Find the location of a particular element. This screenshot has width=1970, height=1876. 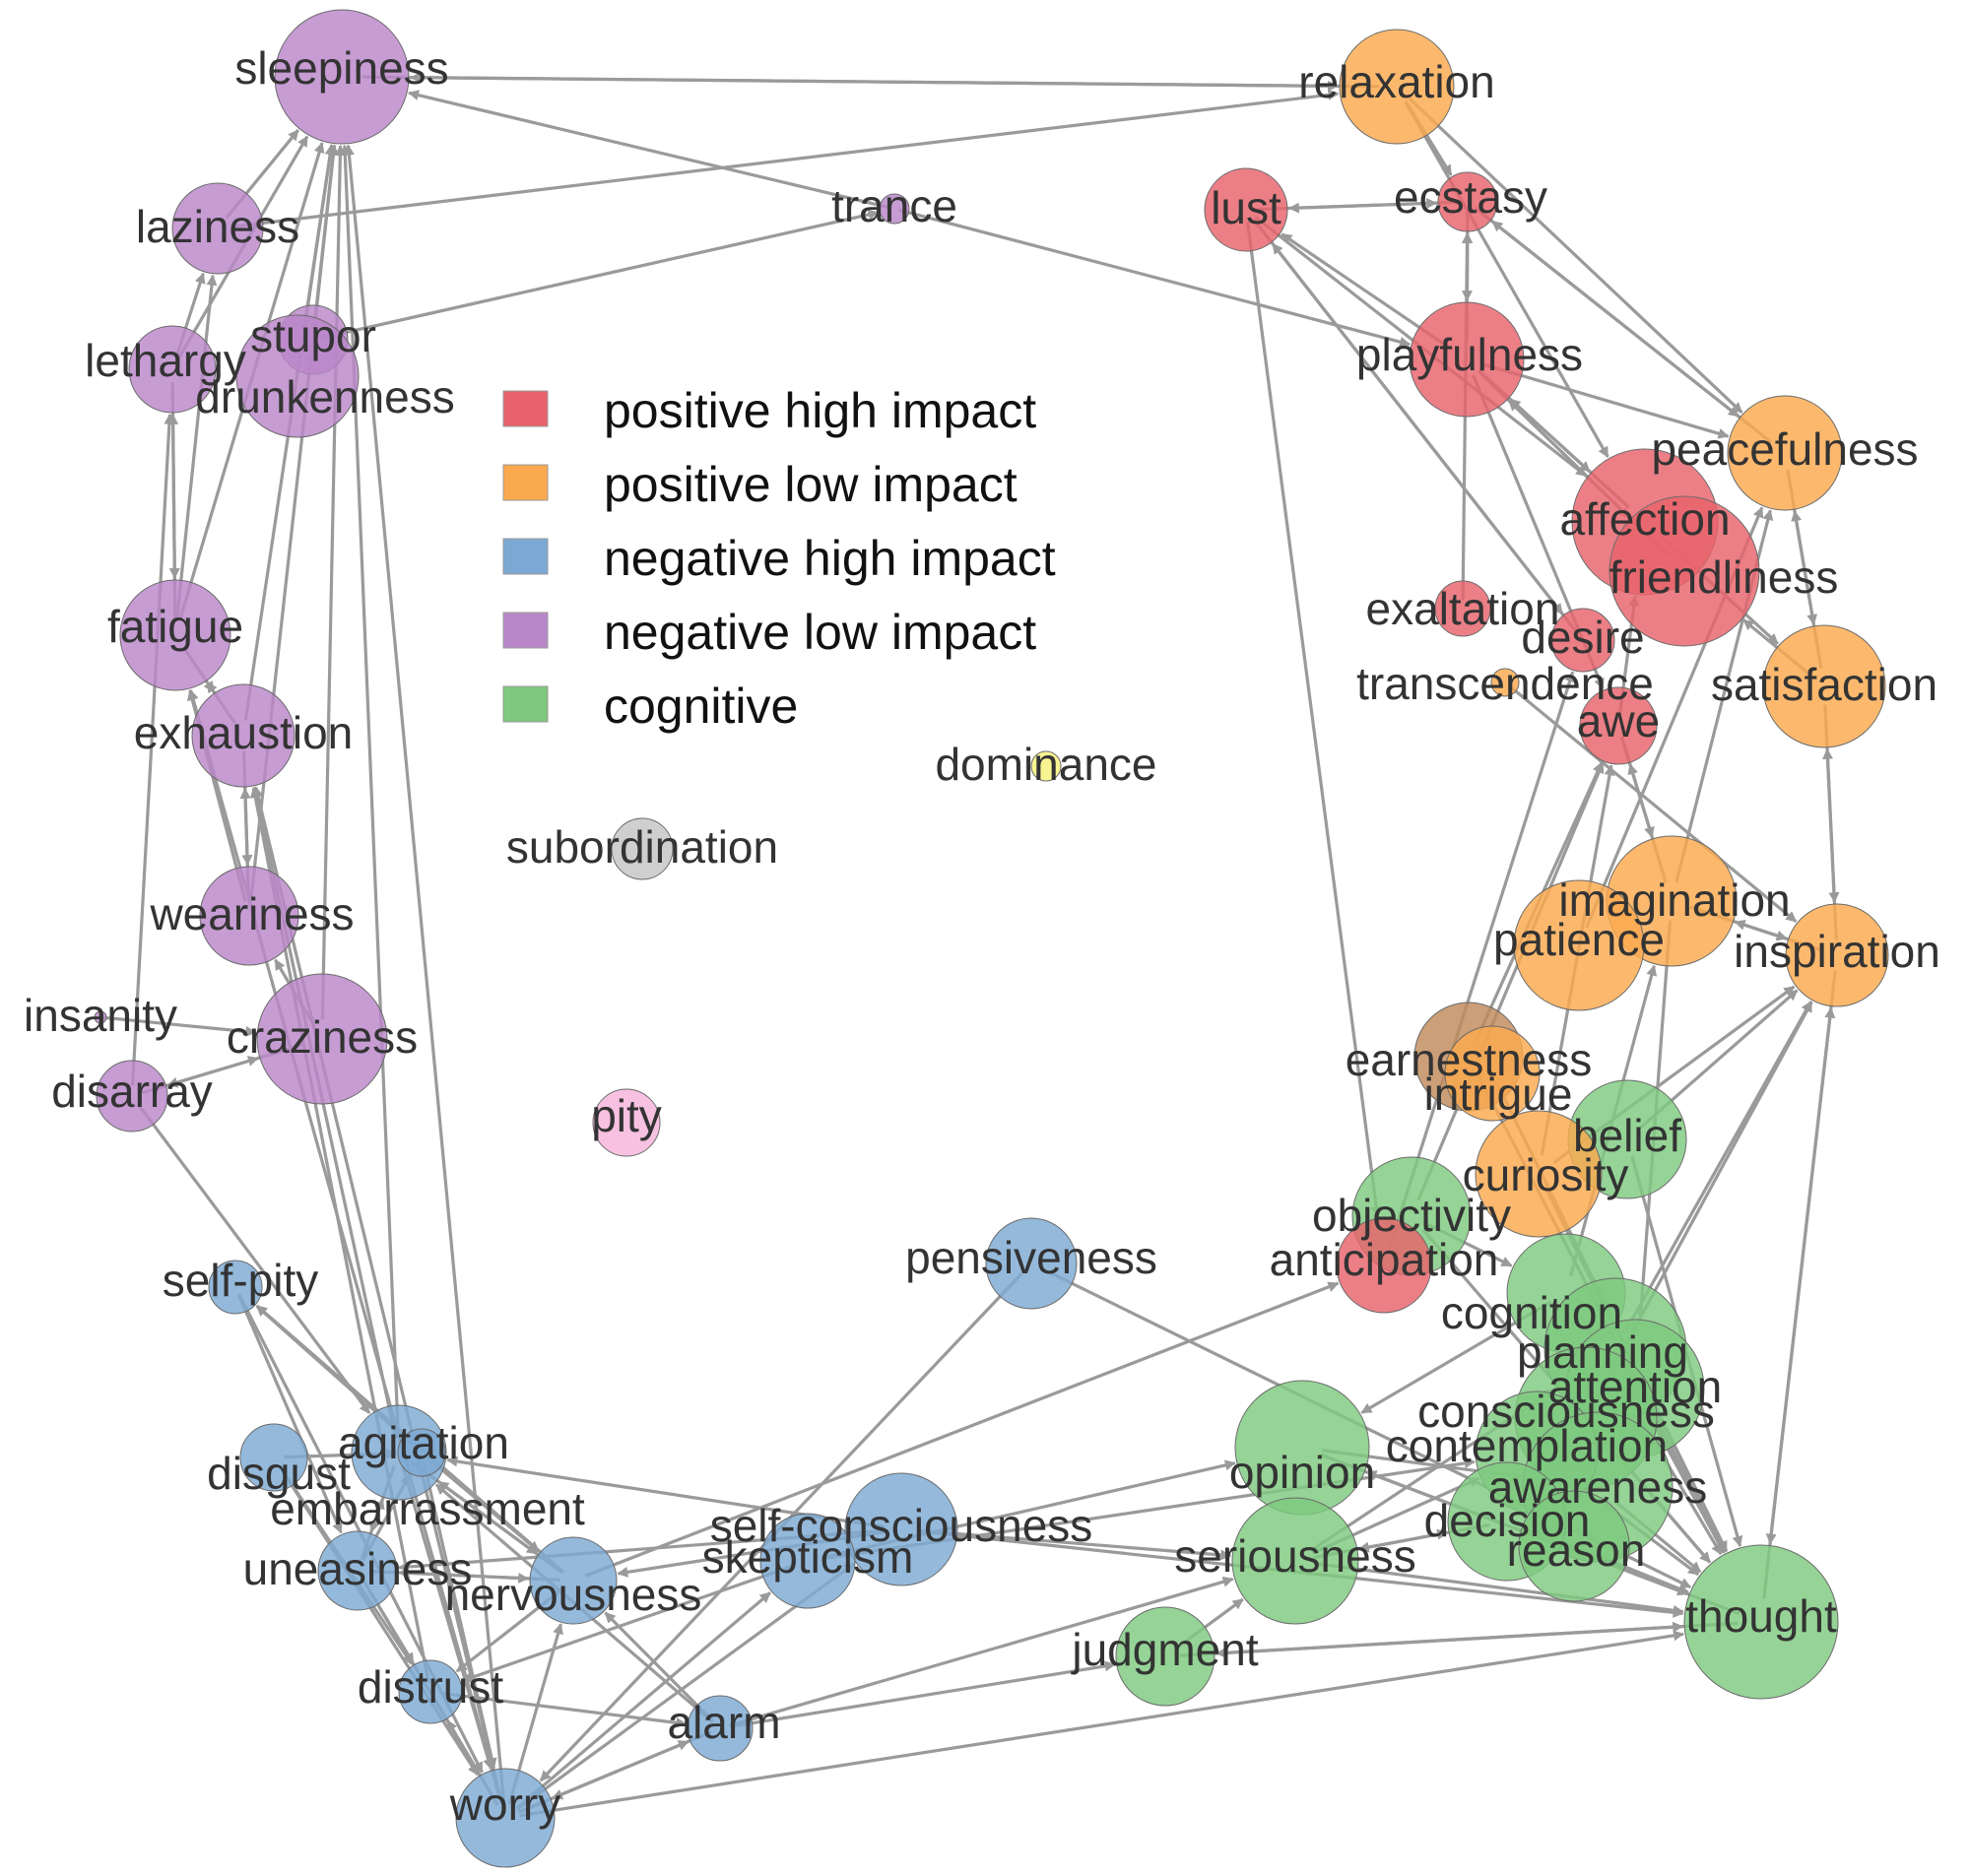

edge-craziness-to-sleepiness is located at coordinates (333, 582).